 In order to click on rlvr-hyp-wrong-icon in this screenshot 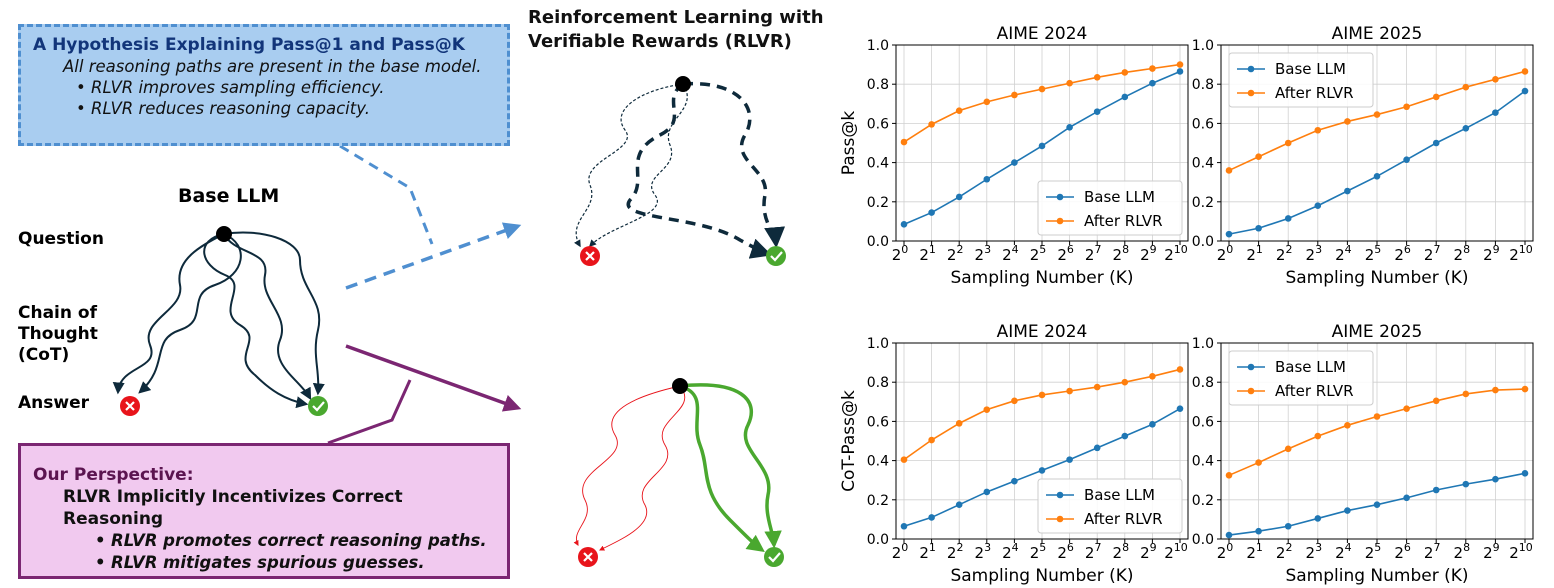, I will do `click(590, 256)`.